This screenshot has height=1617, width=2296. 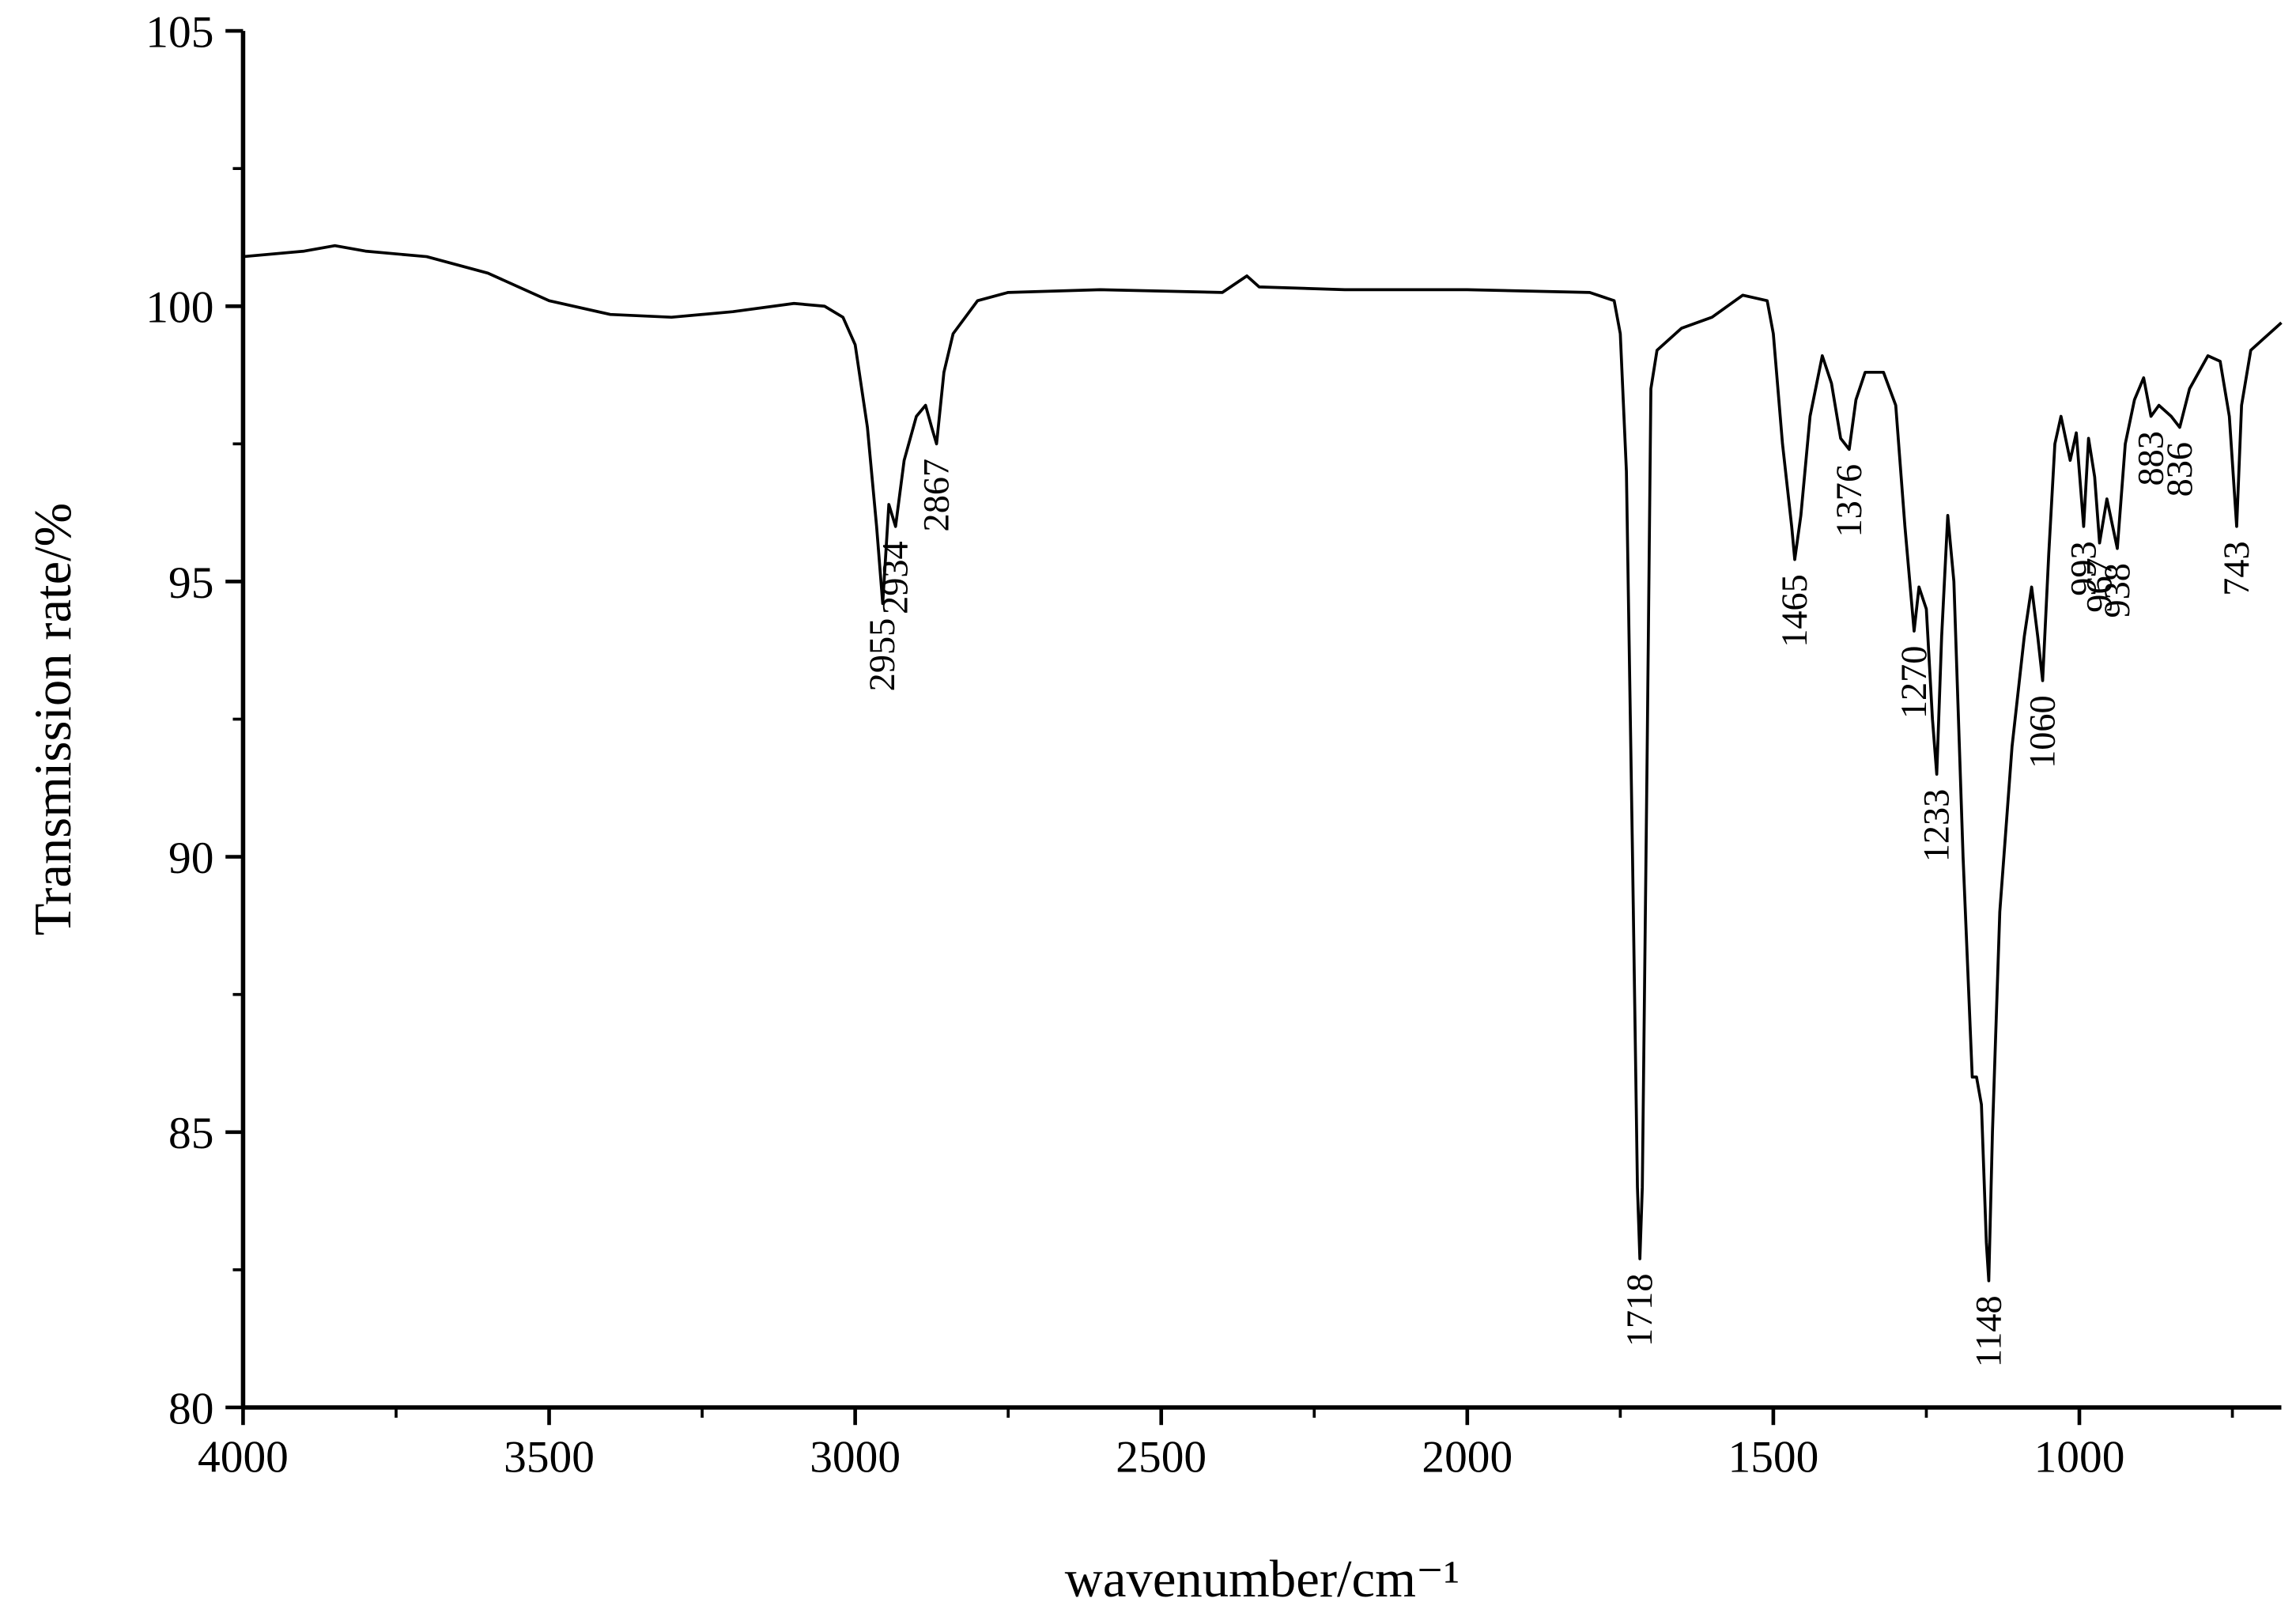 What do you see at coordinates (2180, 469) in the screenshot?
I see `peak-label: 836` at bounding box center [2180, 469].